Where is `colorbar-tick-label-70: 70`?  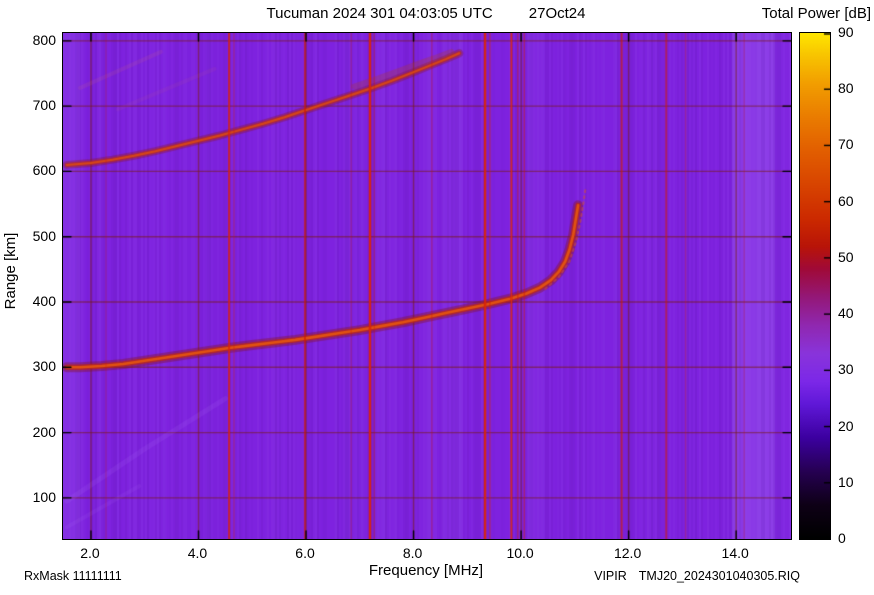 colorbar-tick-label-70: 70 is located at coordinates (846, 144).